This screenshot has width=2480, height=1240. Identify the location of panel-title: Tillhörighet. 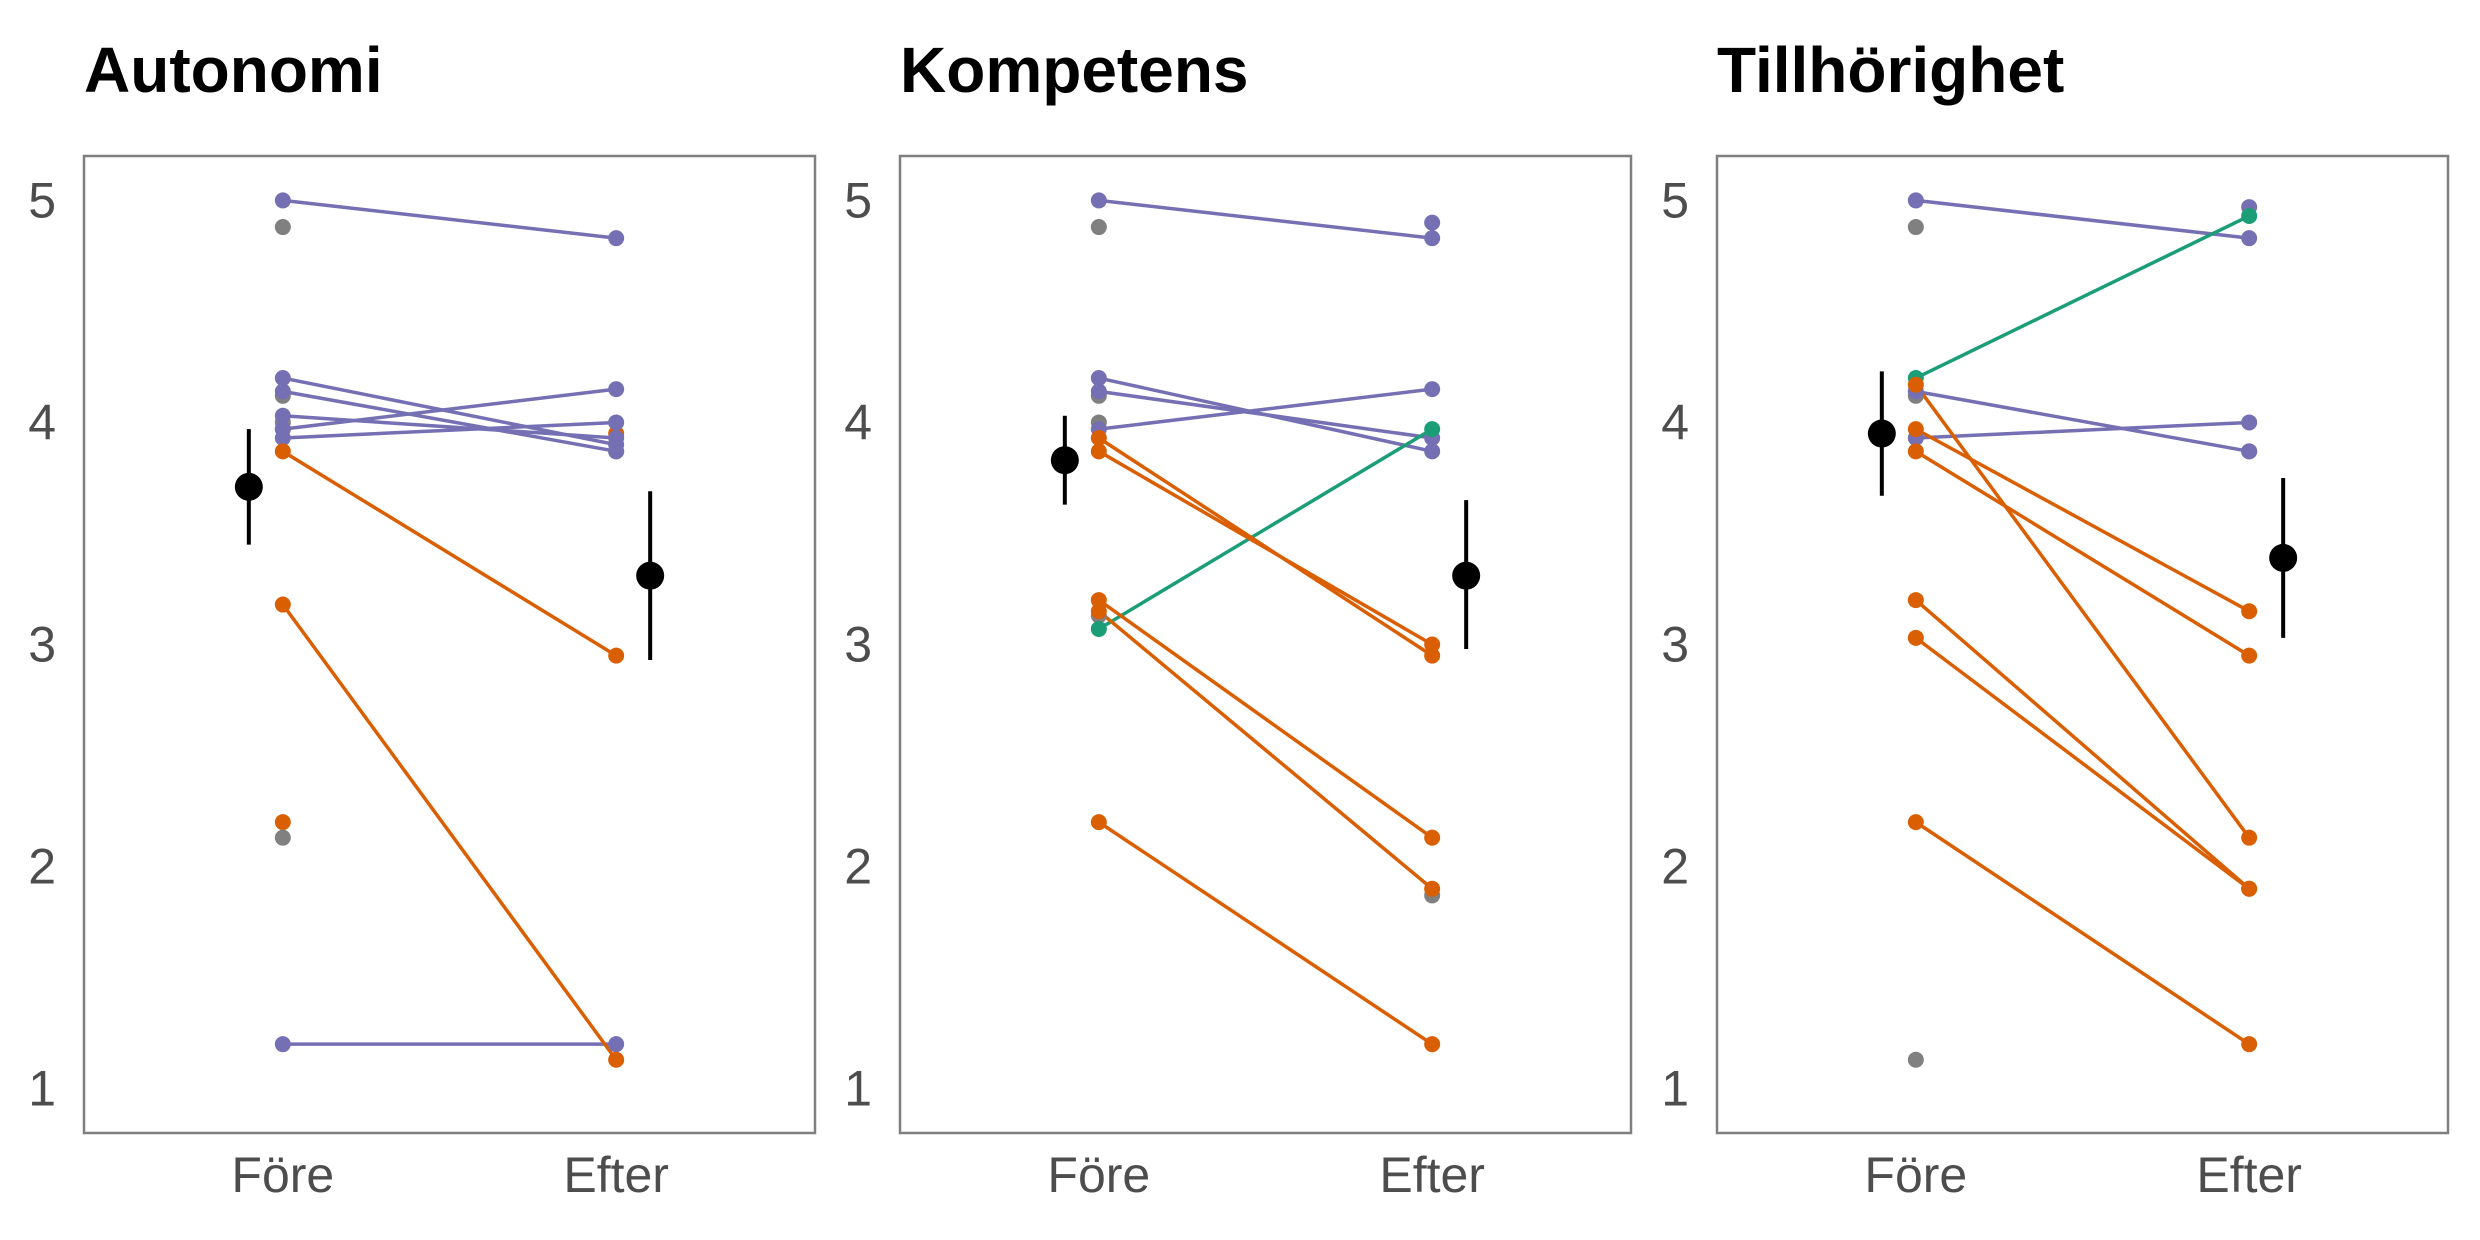
(1890, 70).